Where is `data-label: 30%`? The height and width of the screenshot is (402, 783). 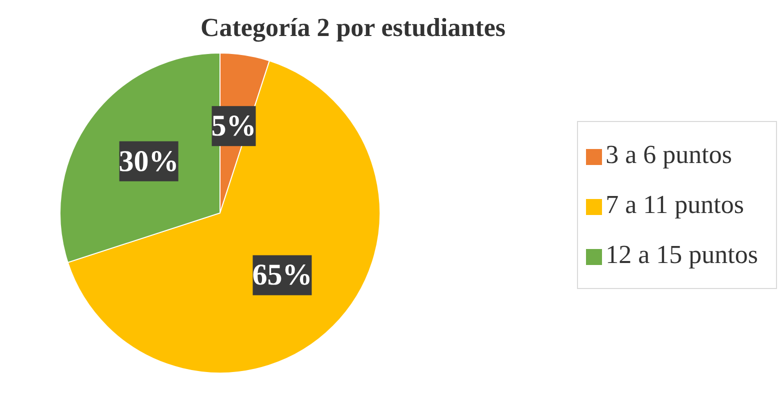 data-label: 30% is located at coordinates (148, 161).